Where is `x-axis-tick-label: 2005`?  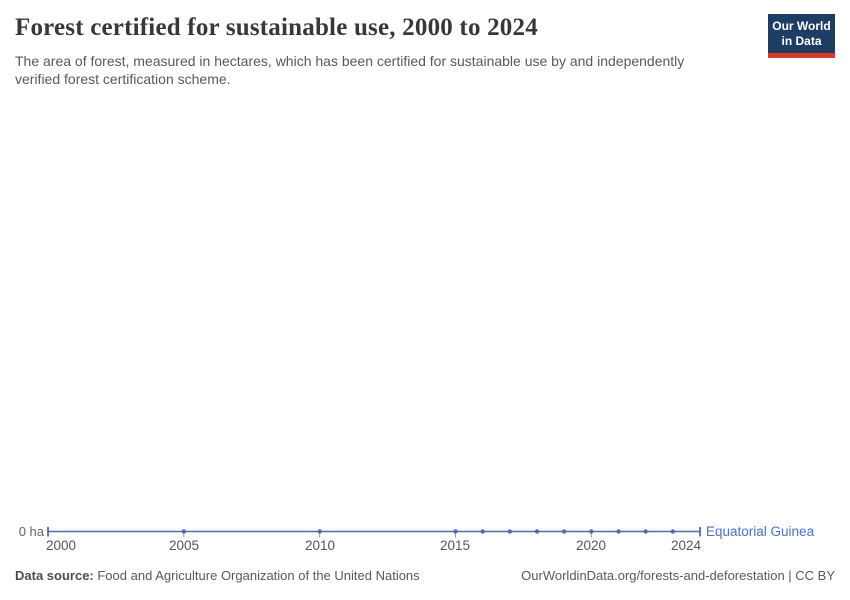
x-axis-tick-label: 2005 is located at coordinates (184, 545).